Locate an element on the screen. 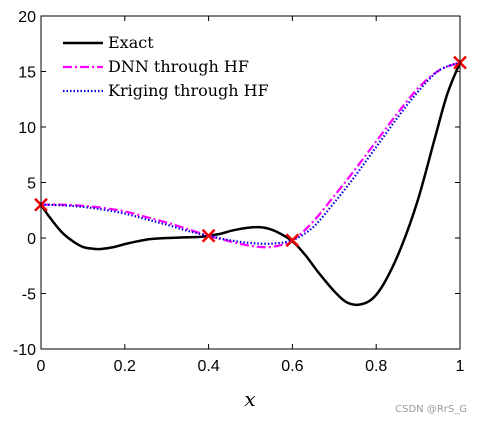  y-tick-label: -10 is located at coordinates (24, 350).